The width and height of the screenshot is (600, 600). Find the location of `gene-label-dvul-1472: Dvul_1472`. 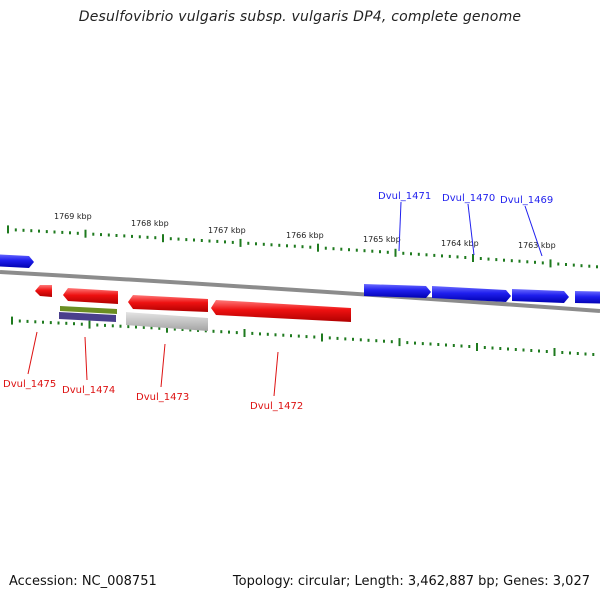

gene-label-dvul-1472: Dvul_1472 is located at coordinates (276, 406).